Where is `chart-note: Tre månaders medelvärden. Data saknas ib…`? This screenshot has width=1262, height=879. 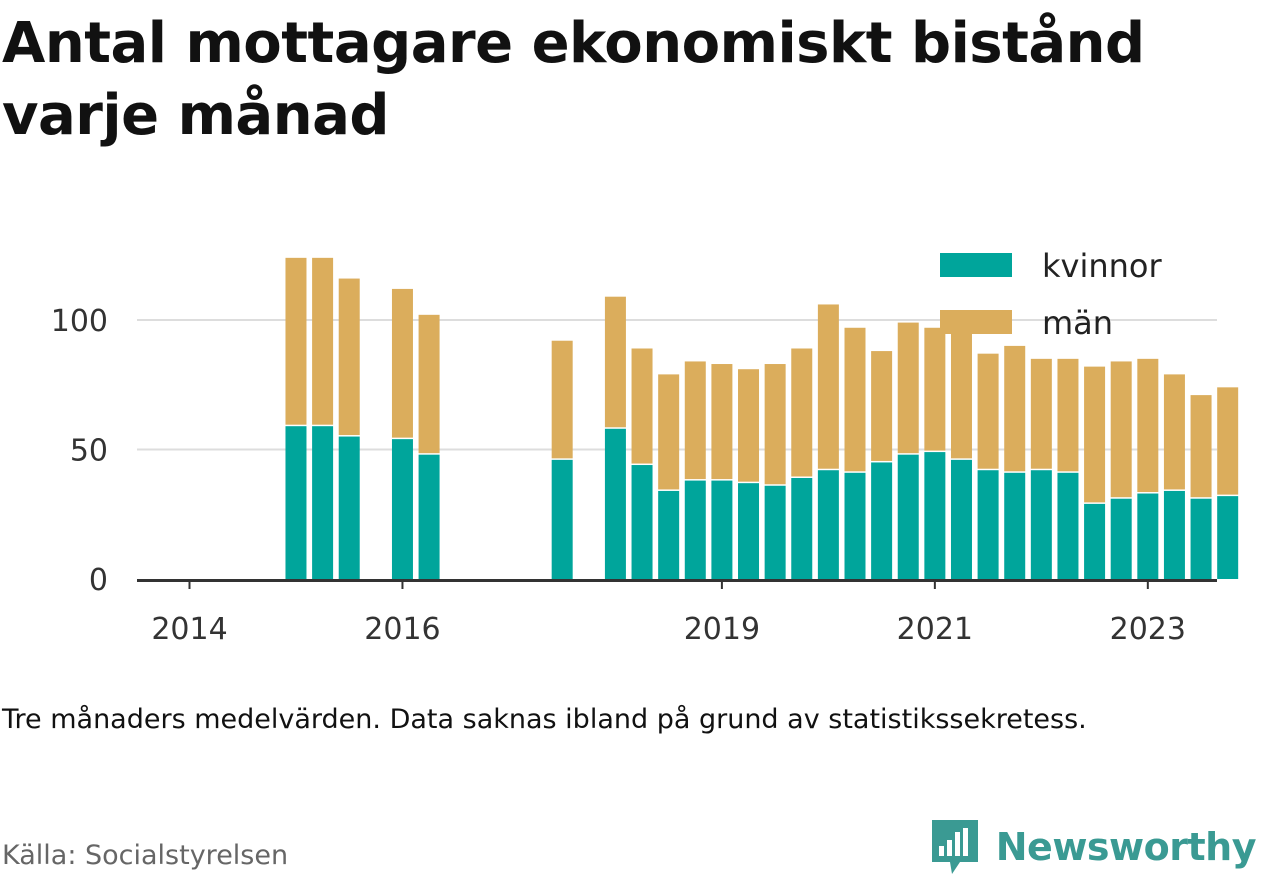
chart-note: Tre månaders medelvärden. Data saknas ib… is located at coordinates (544, 719).